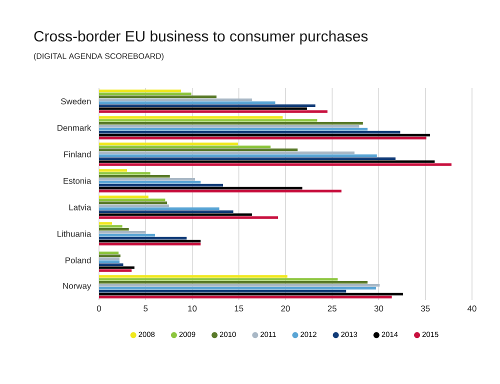 The height and width of the screenshot is (384, 500). Describe the element at coordinates (239, 309) in the screenshot. I see `x-tick-label: 15` at that location.